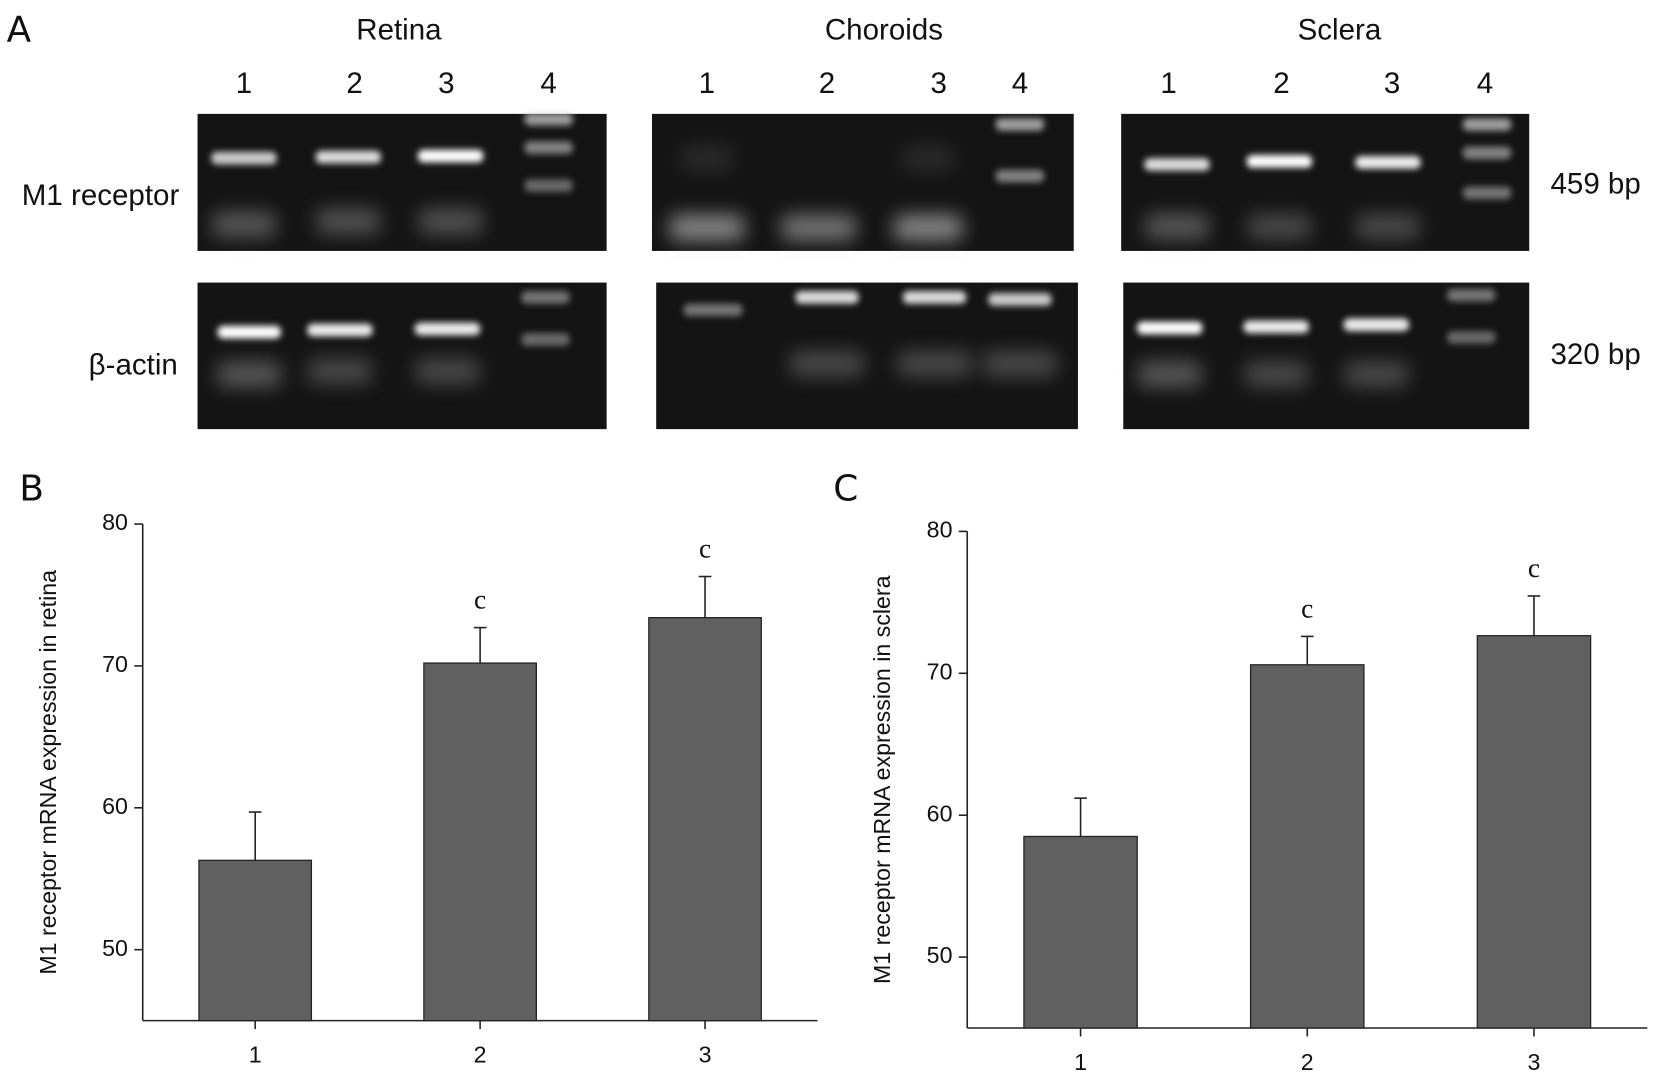  Describe the element at coordinates (882, 779) in the screenshot. I see `y-axis-label: M1 receptor mRNA expression in sclera` at that location.